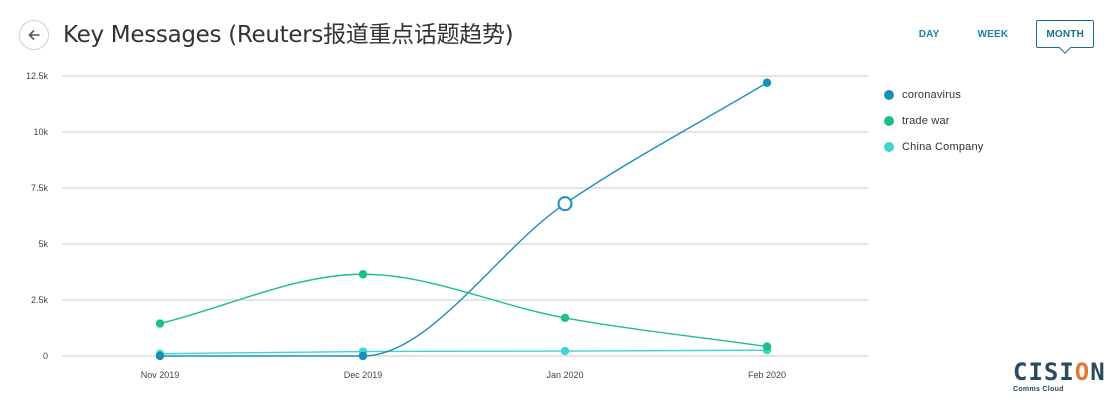 Image resolution: width=1106 pixels, height=405 pixels. I want to click on period-day-button: DAY, so click(929, 34).